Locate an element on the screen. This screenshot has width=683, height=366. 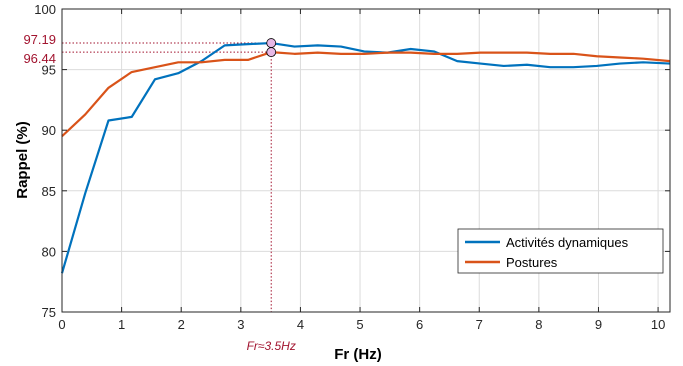
x-tick-label: 5 is located at coordinates (359, 324).